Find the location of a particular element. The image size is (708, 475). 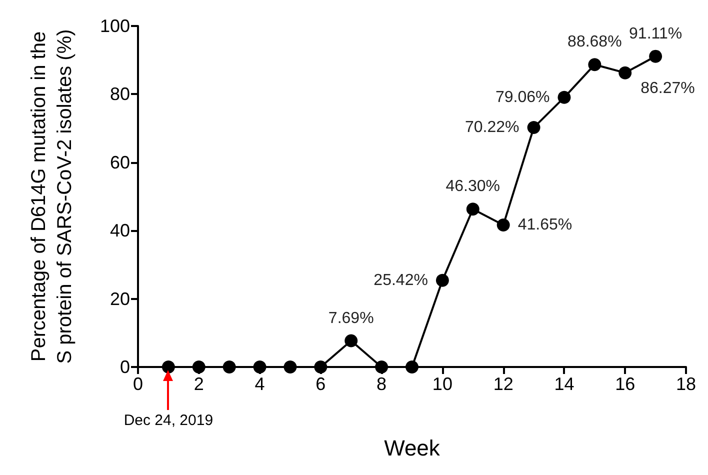

x-axis-title: Week is located at coordinates (412, 448).